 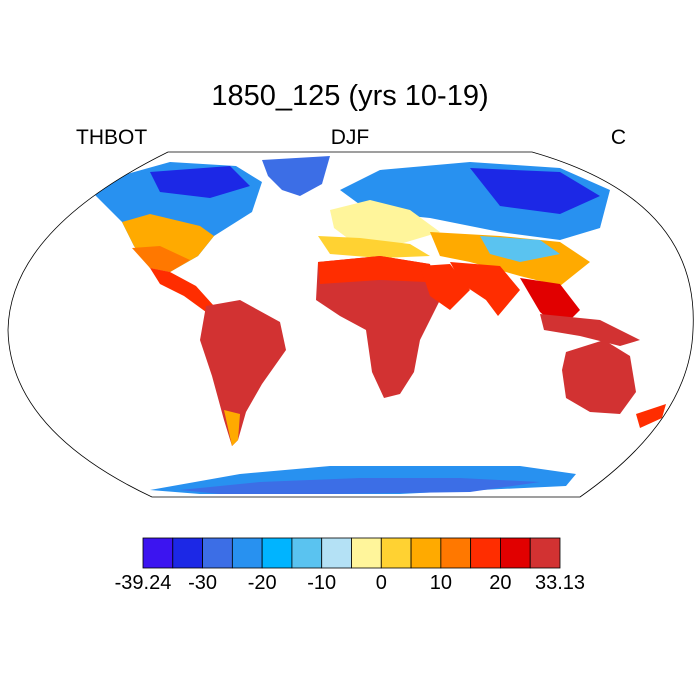 I want to click on europe-region, so click(x=385, y=222).